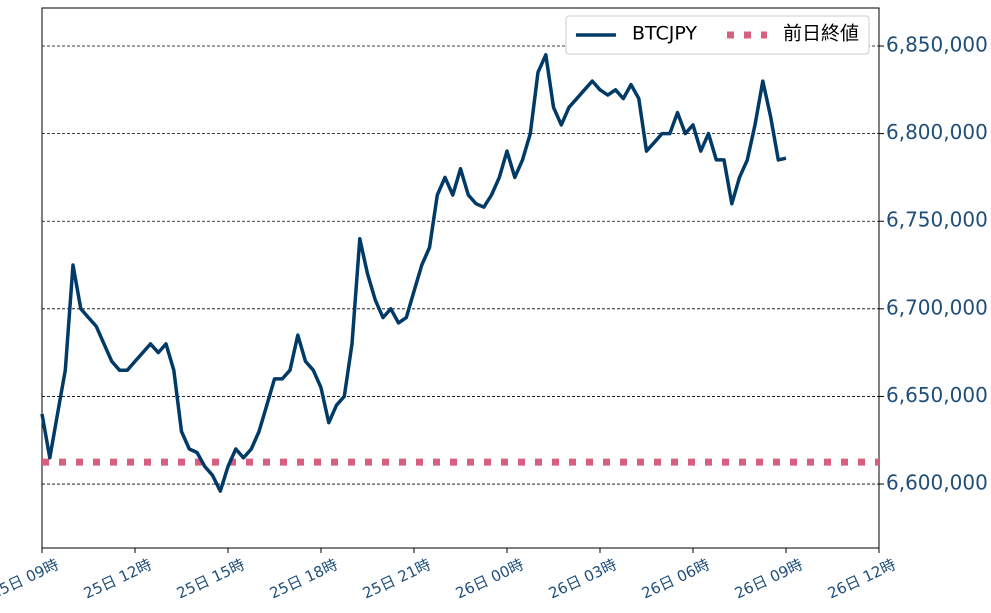 This screenshot has width=991, height=613. I want to click on y-tick-label: 6,800,000, so click(937, 132).